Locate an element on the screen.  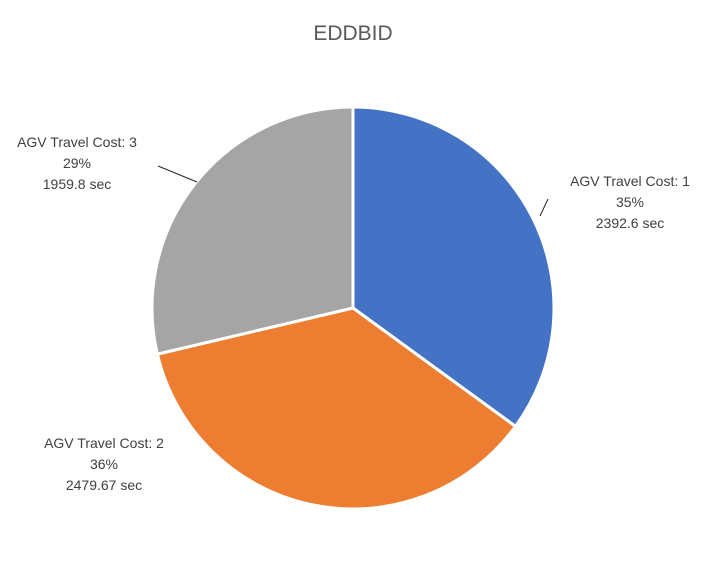
chart-title: EDDBID is located at coordinates (352, 33).